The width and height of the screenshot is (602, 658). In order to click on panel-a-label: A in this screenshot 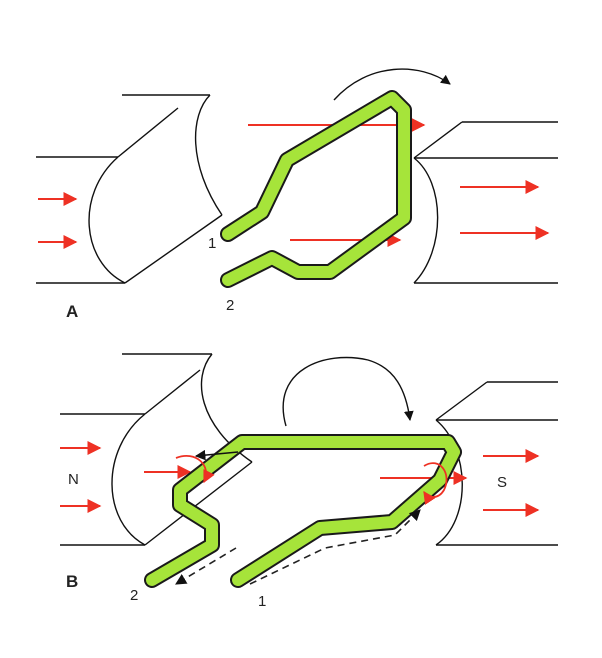, I will do `click(72, 311)`.